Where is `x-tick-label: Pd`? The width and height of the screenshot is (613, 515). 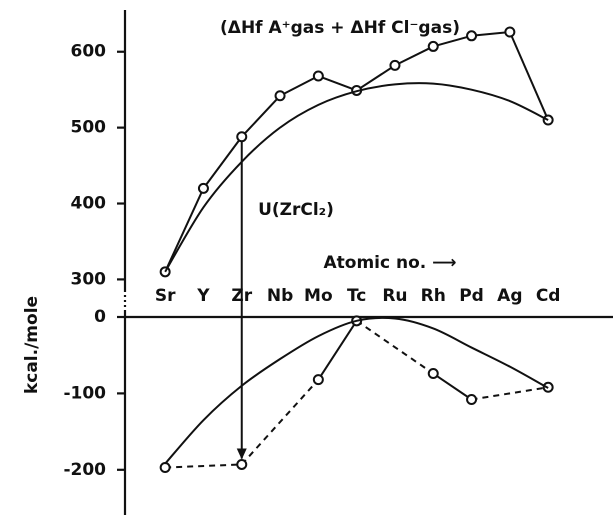 x-tick-label: Pd is located at coordinates (471, 296).